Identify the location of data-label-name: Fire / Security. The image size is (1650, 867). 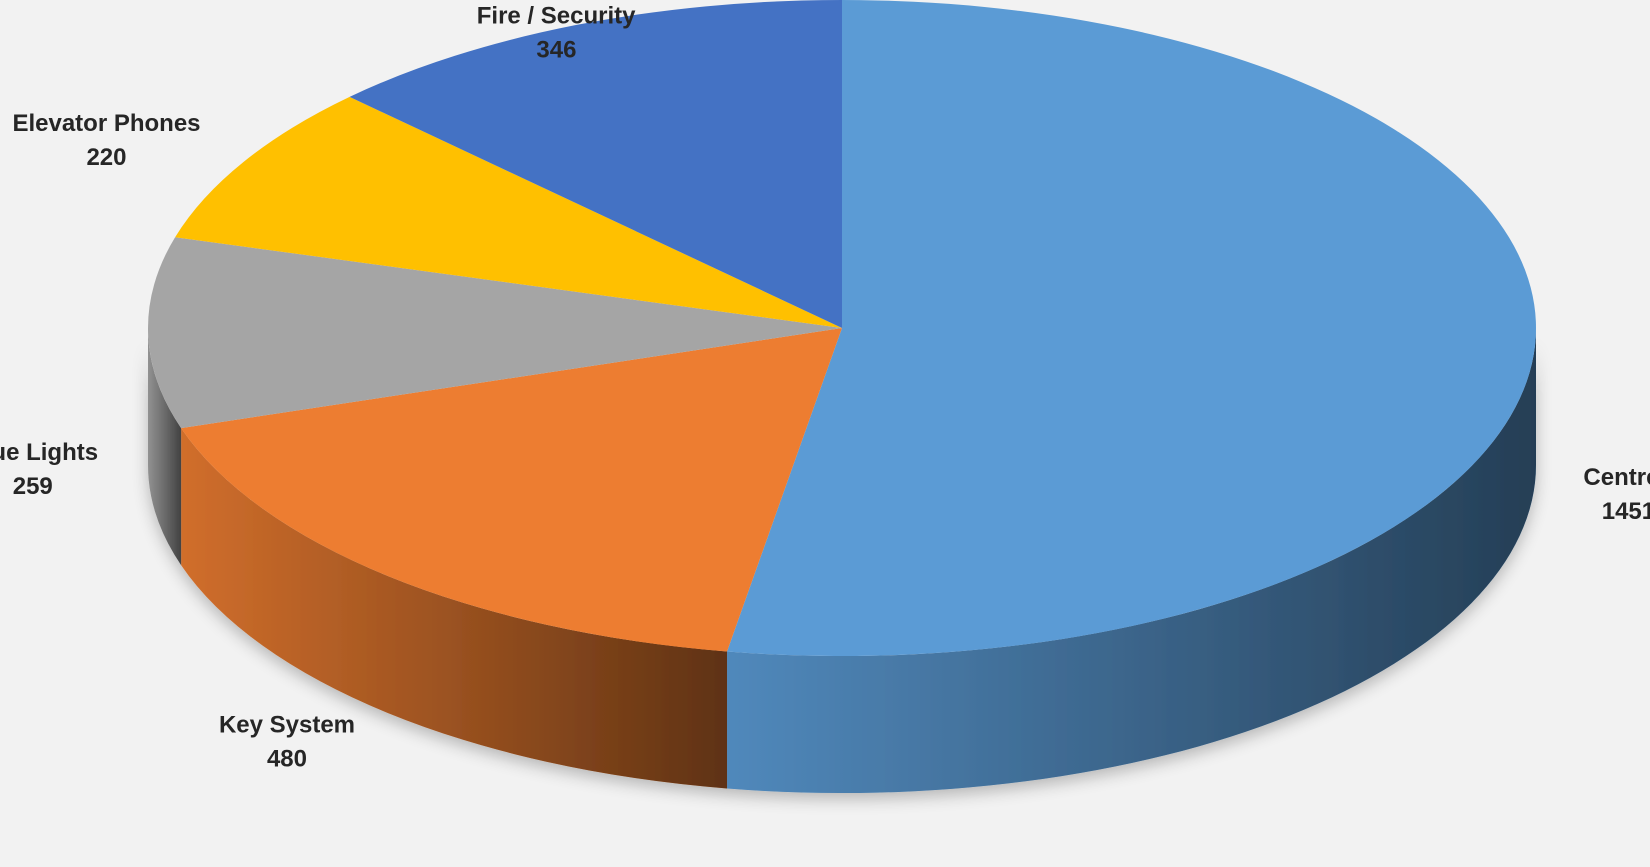
(556, 15).